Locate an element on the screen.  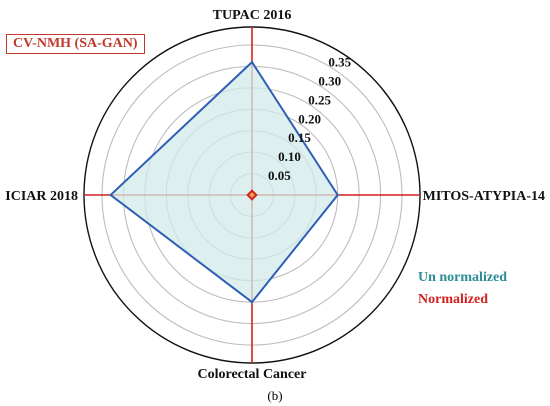
radial-tick-label: 0.30 is located at coordinates (329, 80).